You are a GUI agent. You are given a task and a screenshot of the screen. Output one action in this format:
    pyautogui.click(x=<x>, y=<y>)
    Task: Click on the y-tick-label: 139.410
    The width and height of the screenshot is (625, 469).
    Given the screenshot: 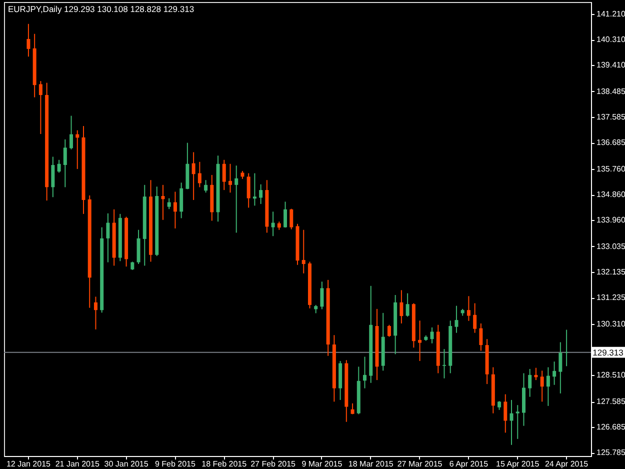 What is the action you would take?
    pyautogui.click(x=610, y=65)
    